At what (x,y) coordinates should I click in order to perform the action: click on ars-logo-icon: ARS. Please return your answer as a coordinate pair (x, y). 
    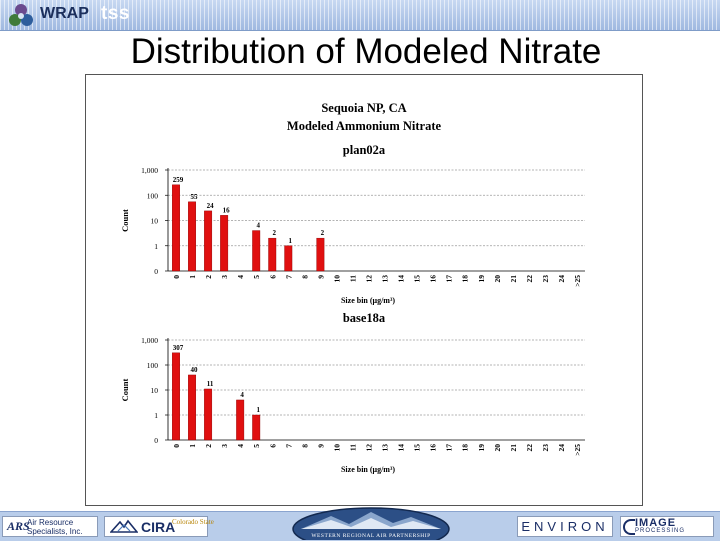
    Looking at the image, I should click on (18, 526).